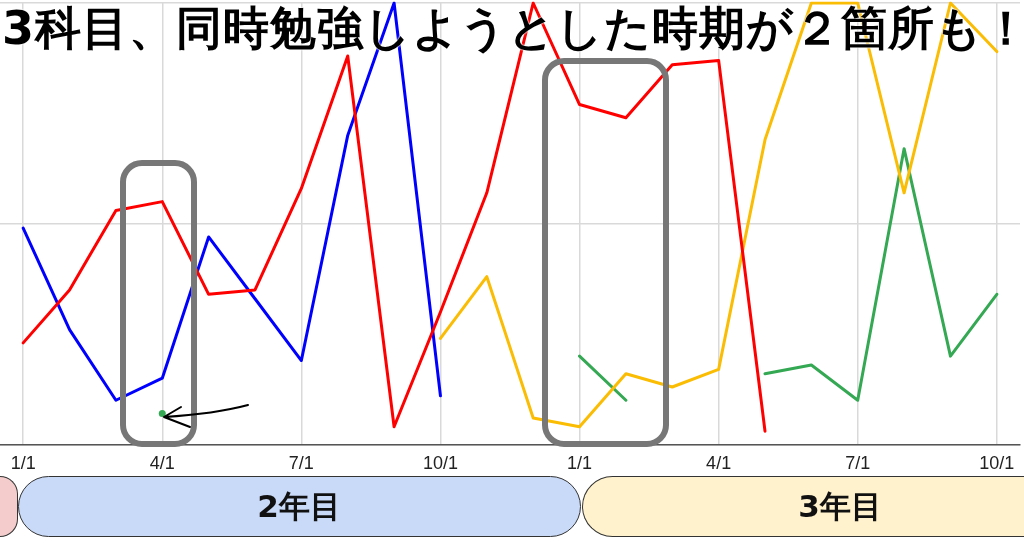  Describe the element at coordinates (299, 506) in the screenshot. I see `text: 2年目` at that location.